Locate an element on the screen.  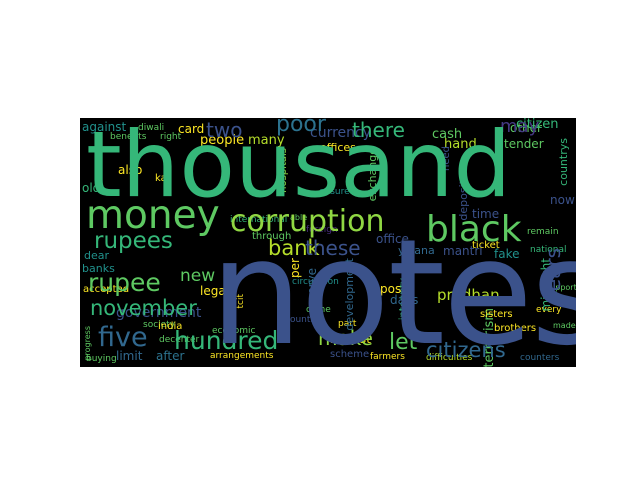
cloud-word: legal is located at coordinates (215, 291).